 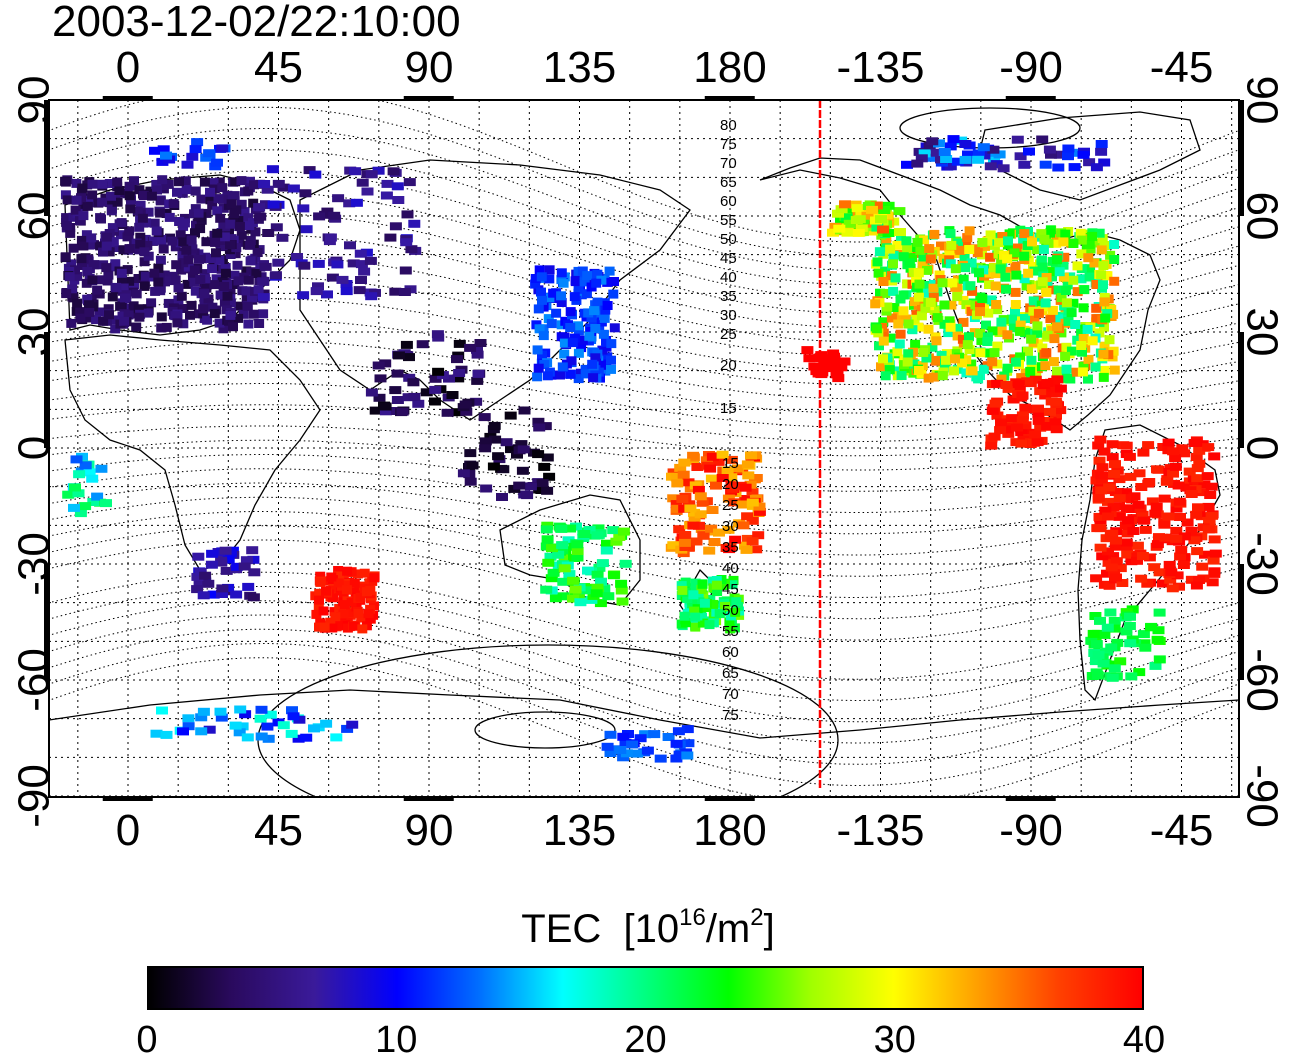 I want to click on bottom-edge-mark, so click(x=428, y=799).